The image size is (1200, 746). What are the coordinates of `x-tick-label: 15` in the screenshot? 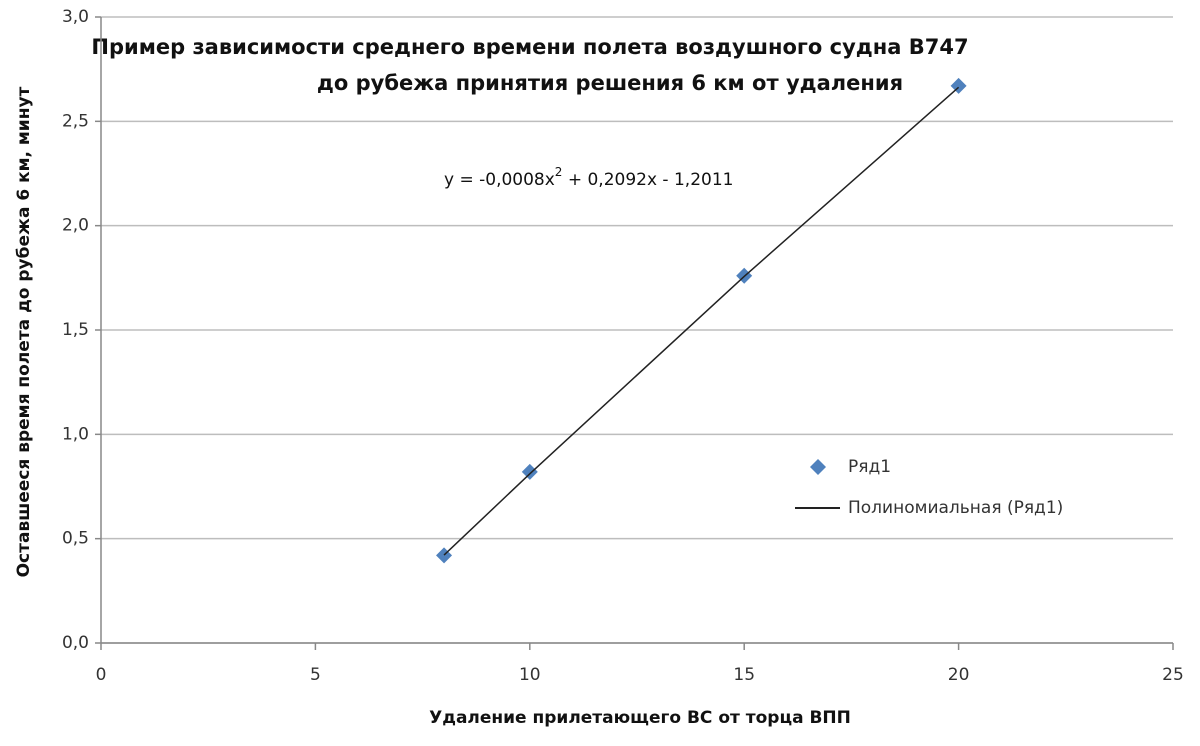 It's located at (744, 675).